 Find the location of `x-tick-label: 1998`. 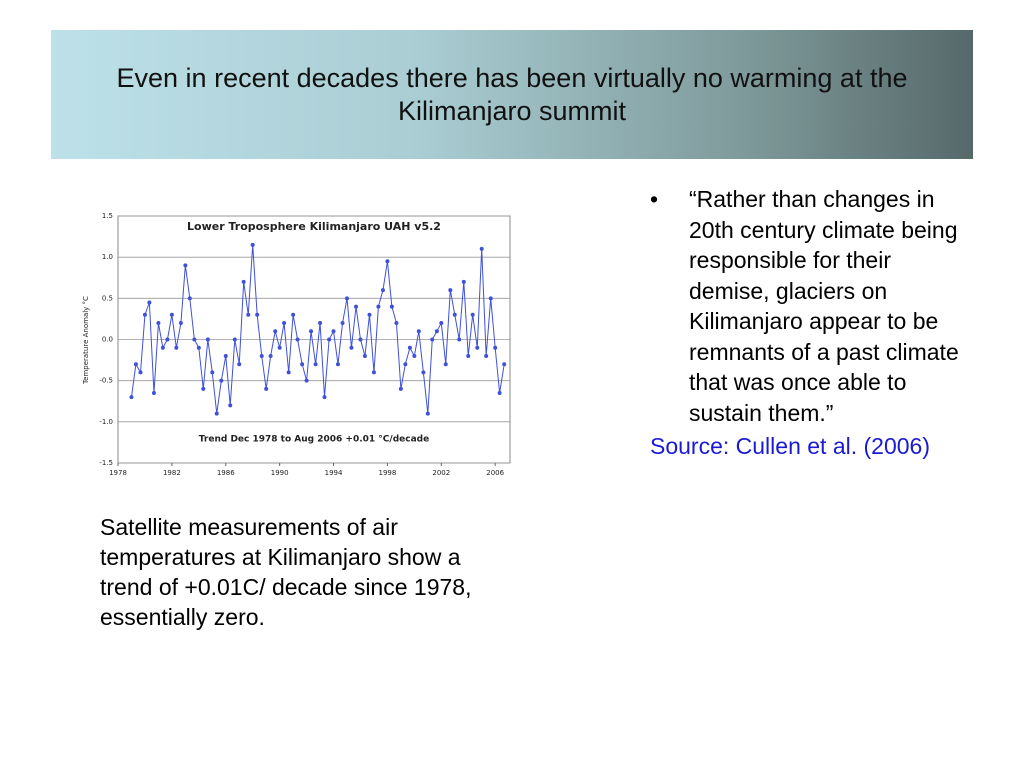

x-tick-label: 1998 is located at coordinates (388, 473).